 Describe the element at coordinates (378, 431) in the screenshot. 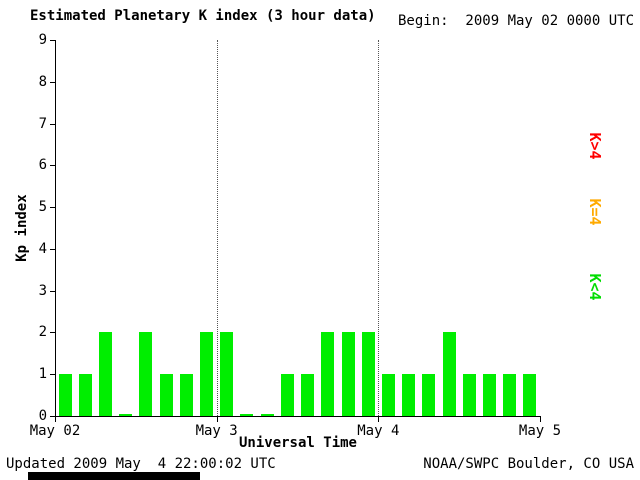

I see `x-tick-label: May 4` at that location.